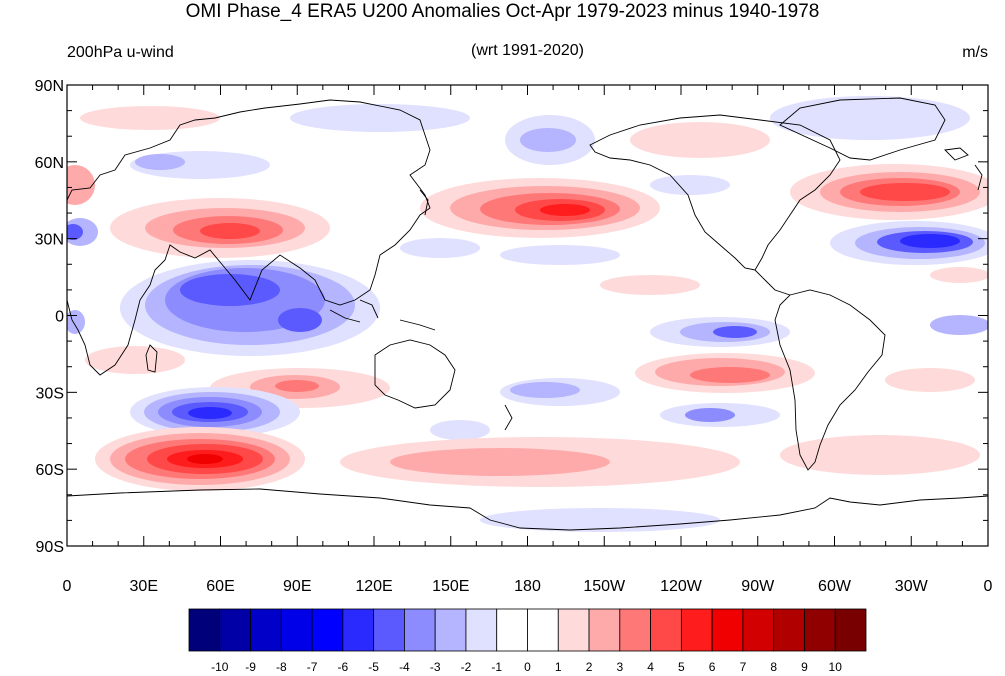  What do you see at coordinates (835, 586) in the screenshot?
I see `lon-tick-label: 60W` at bounding box center [835, 586].